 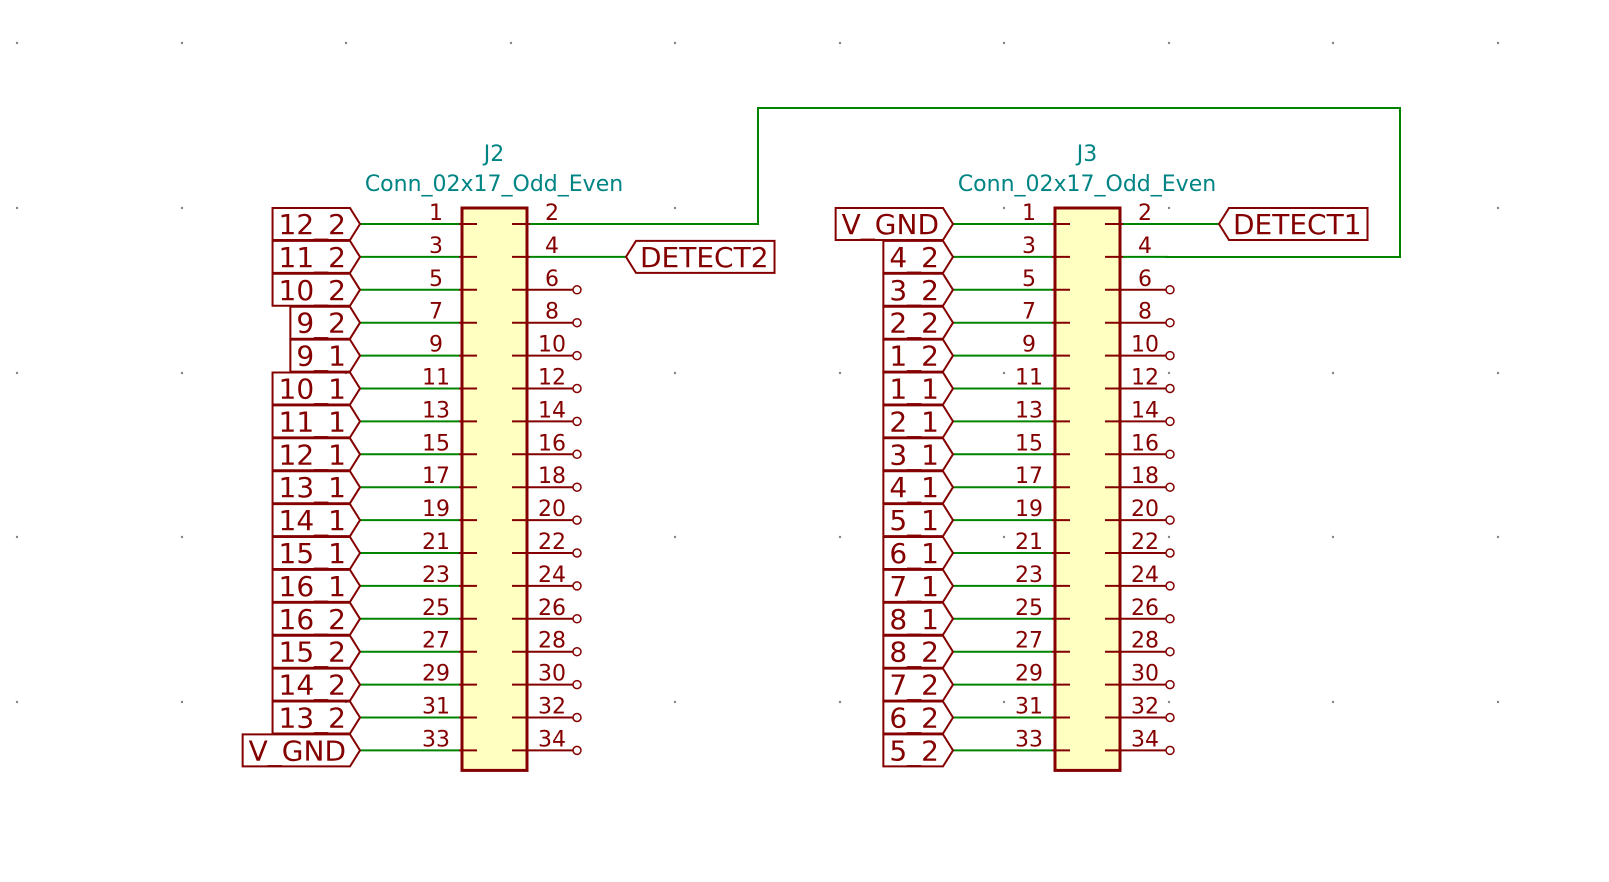 I want to click on net-label-2-2: 2_2, so click(x=914, y=323).